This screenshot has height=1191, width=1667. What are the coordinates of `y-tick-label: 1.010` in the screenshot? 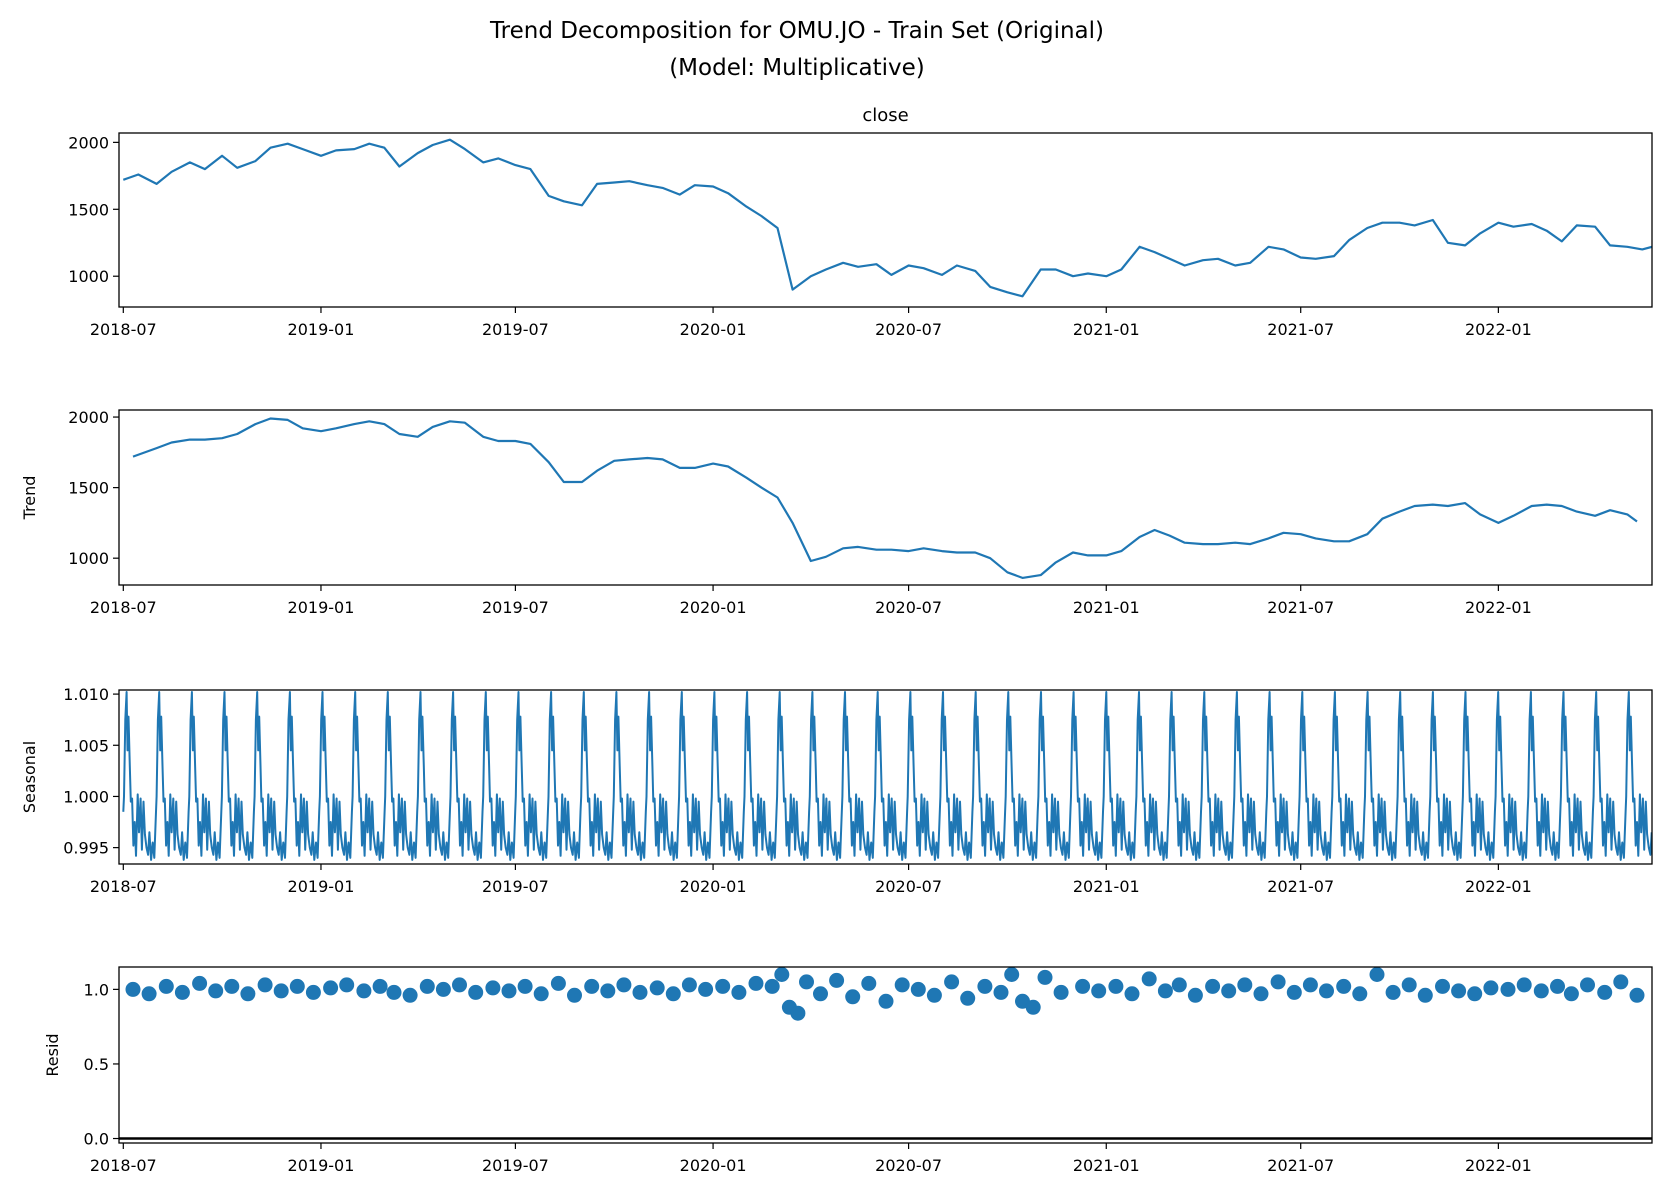 It's located at (86, 694).